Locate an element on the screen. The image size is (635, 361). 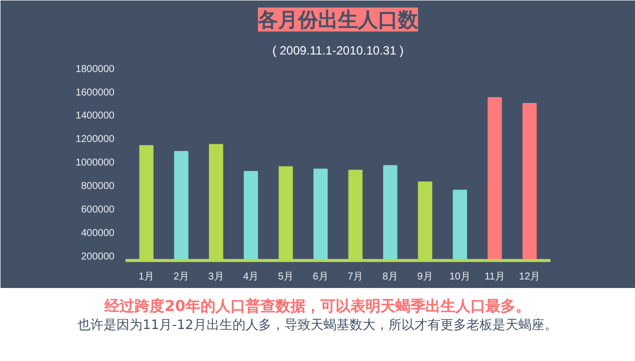
y-tick-label: 800000 is located at coordinates (98, 186).